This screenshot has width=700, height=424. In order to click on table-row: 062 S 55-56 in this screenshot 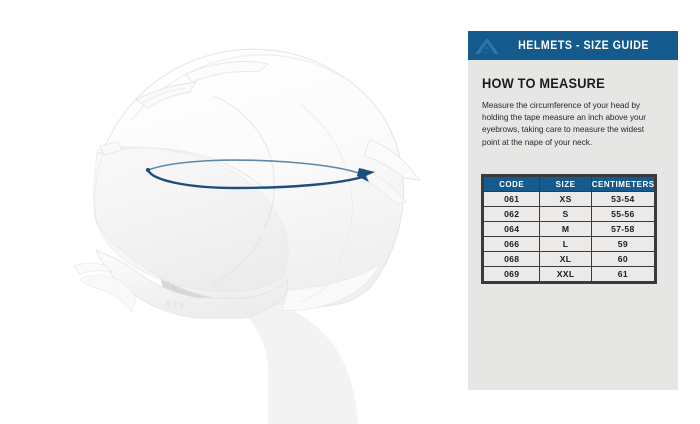, I will do `click(569, 214)`.